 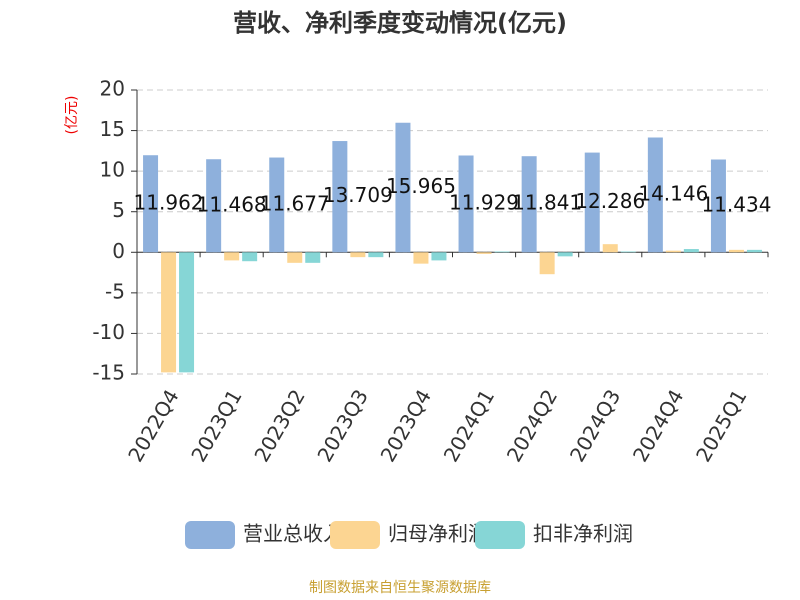 What do you see at coordinates (112, 129) in the screenshot?
I see `y-tick-label: 15` at bounding box center [112, 129].